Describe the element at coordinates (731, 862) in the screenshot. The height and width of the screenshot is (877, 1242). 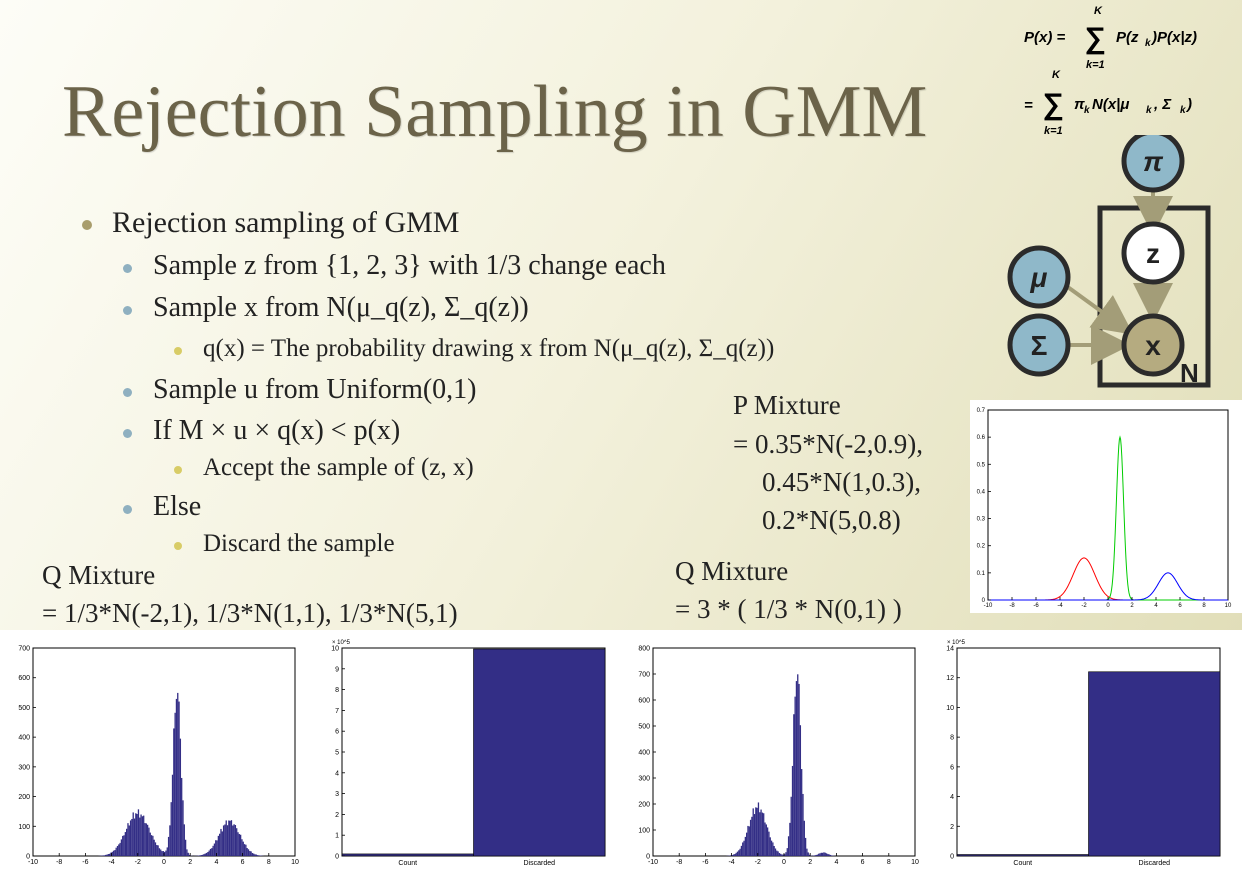
I see `x-tick-label: -4` at that location.